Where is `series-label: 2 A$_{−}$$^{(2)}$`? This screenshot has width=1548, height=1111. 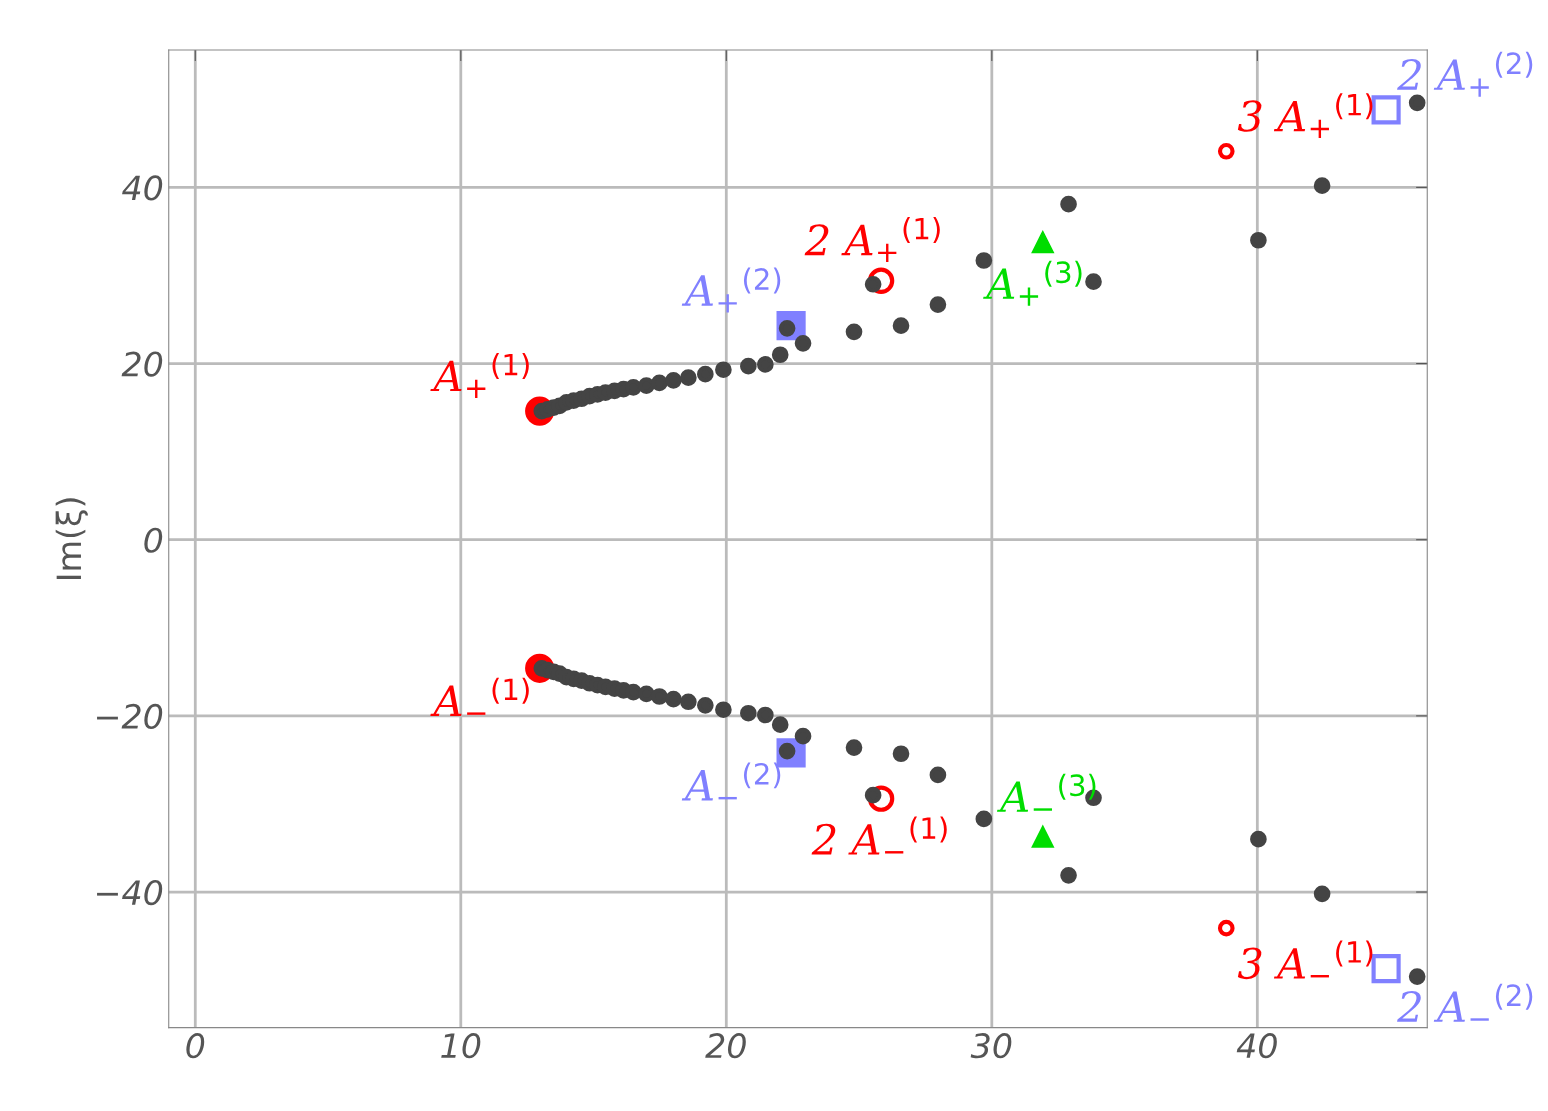 series-label: 2 A$_{−}$$^{(2)}$ is located at coordinates (1465, 1002).